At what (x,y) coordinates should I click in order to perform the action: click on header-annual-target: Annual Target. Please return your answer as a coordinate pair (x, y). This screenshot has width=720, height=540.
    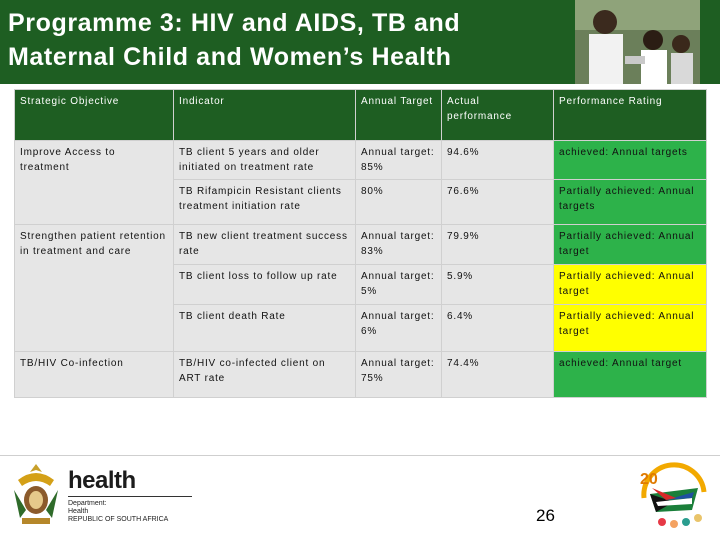
    Looking at the image, I should click on (398, 115).